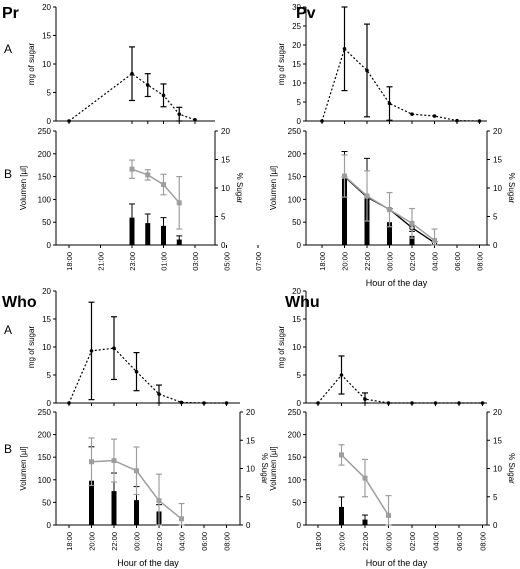 This screenshot has height=569, width=520. I want to click on panel4-a-ytick-label: 0, so click(299, 403).